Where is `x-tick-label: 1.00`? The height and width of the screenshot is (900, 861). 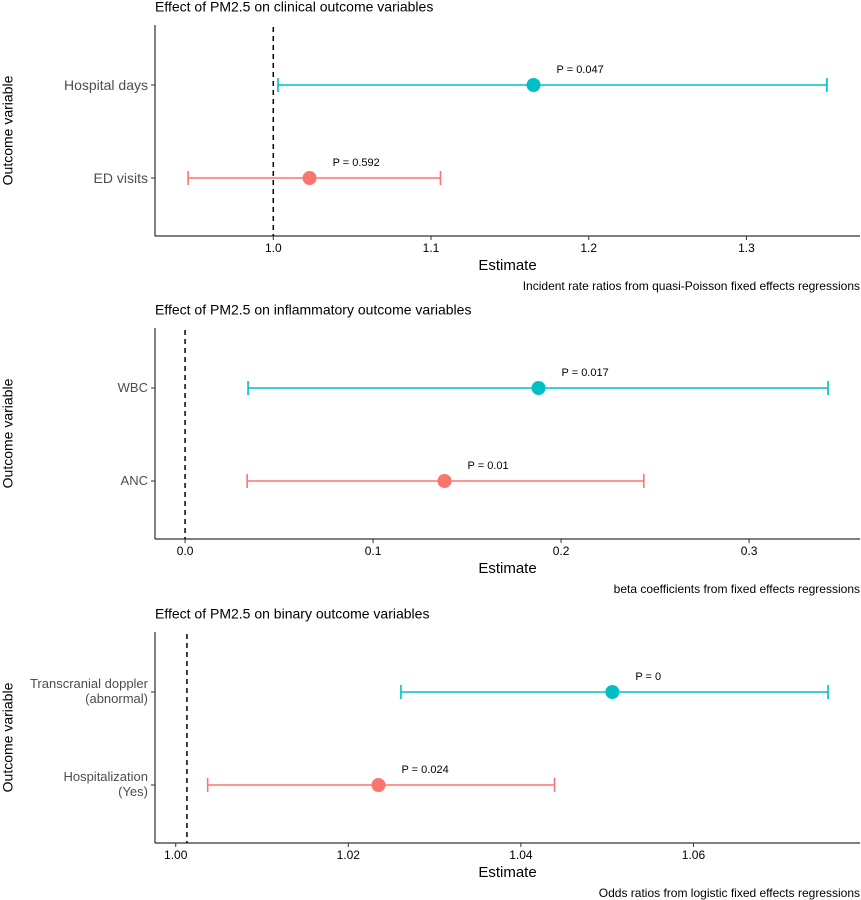
x-tick-label: 1.00 is located at coordinates (176, 855).